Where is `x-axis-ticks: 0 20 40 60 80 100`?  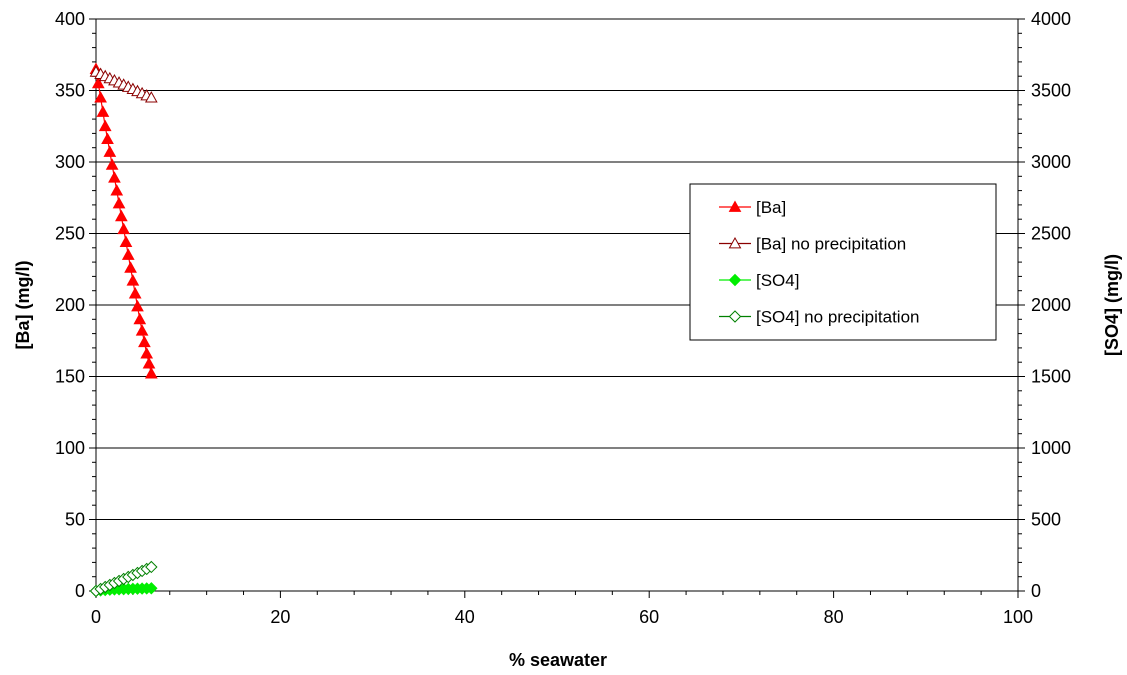
x-axis-ticks: 0 20 40 60 80 100 is located at coordinates (562, 609).